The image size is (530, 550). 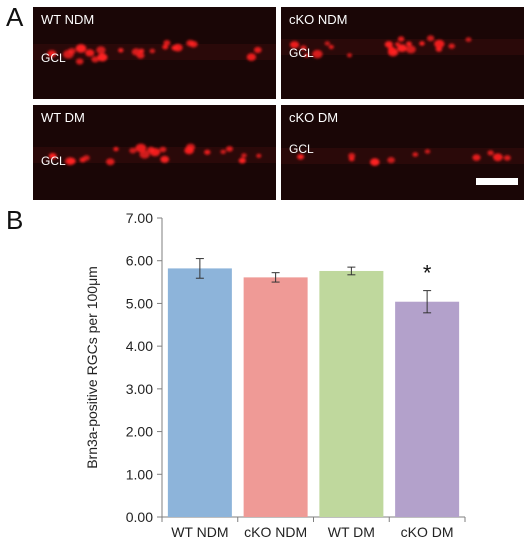 What do you see at coordinates (139, 218) in the screenshot?
I see `y-tick-label: 7.00` at bounding box center [139, 218].